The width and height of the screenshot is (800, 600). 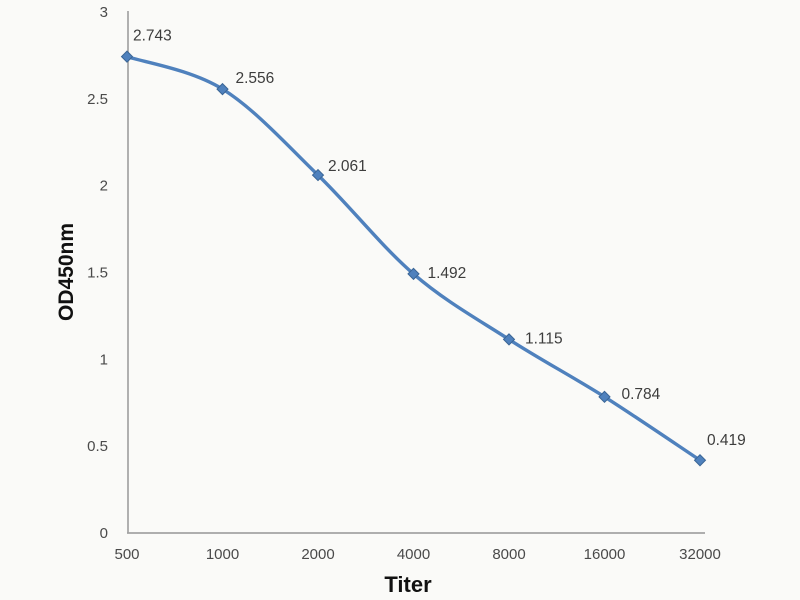 What do you see at coordinates (97, 99) in the screenshot?
I see `y-tick-label: 2.5` at bounding box center [97, 99].